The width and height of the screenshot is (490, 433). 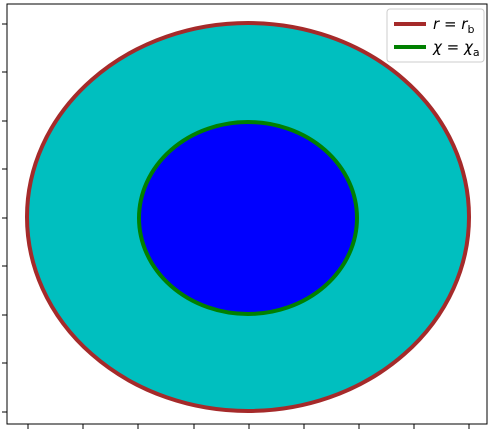 What do you see at coordinates (456, 48) in the screenshot?
I see `legend-label-inner-boundary: χ = χa` at bounding box center [456, 48].